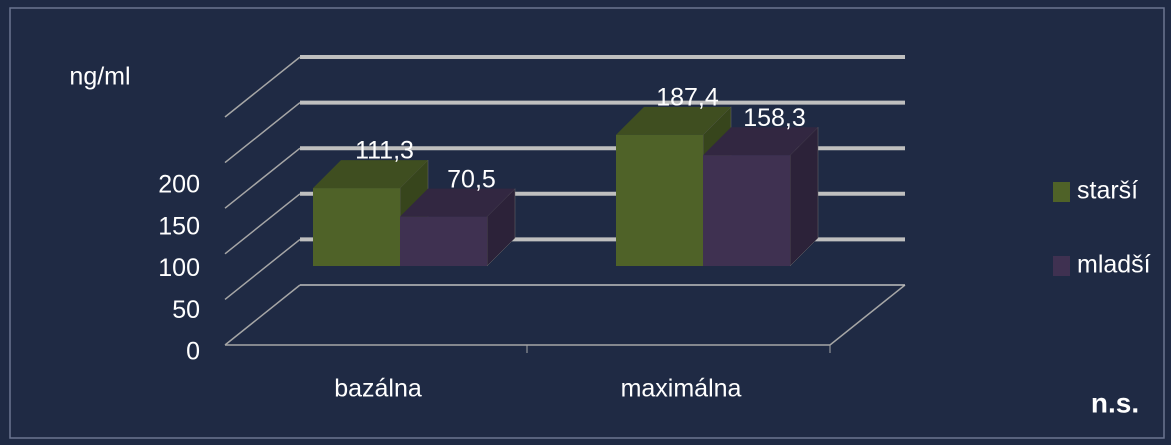 The width and height of the screenshot is (1171, 445). Describe the element at coordinates (774, 118) in the screenshot. I see `value-label: 158,3` at that location.